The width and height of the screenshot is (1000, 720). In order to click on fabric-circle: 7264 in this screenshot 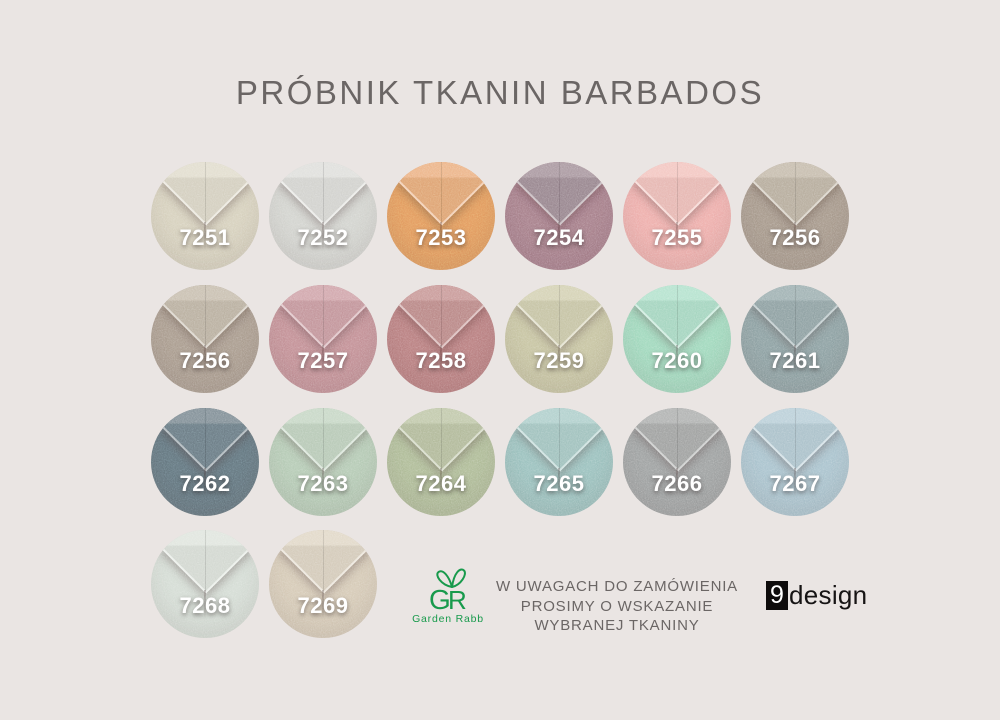, I will do `click(441, 462)`.